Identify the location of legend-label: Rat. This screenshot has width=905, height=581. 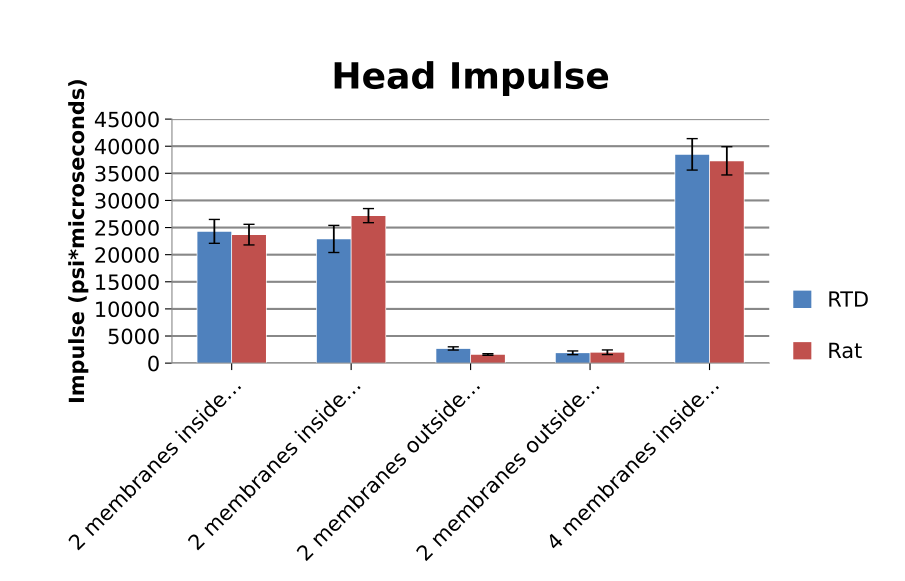
(845, 350).